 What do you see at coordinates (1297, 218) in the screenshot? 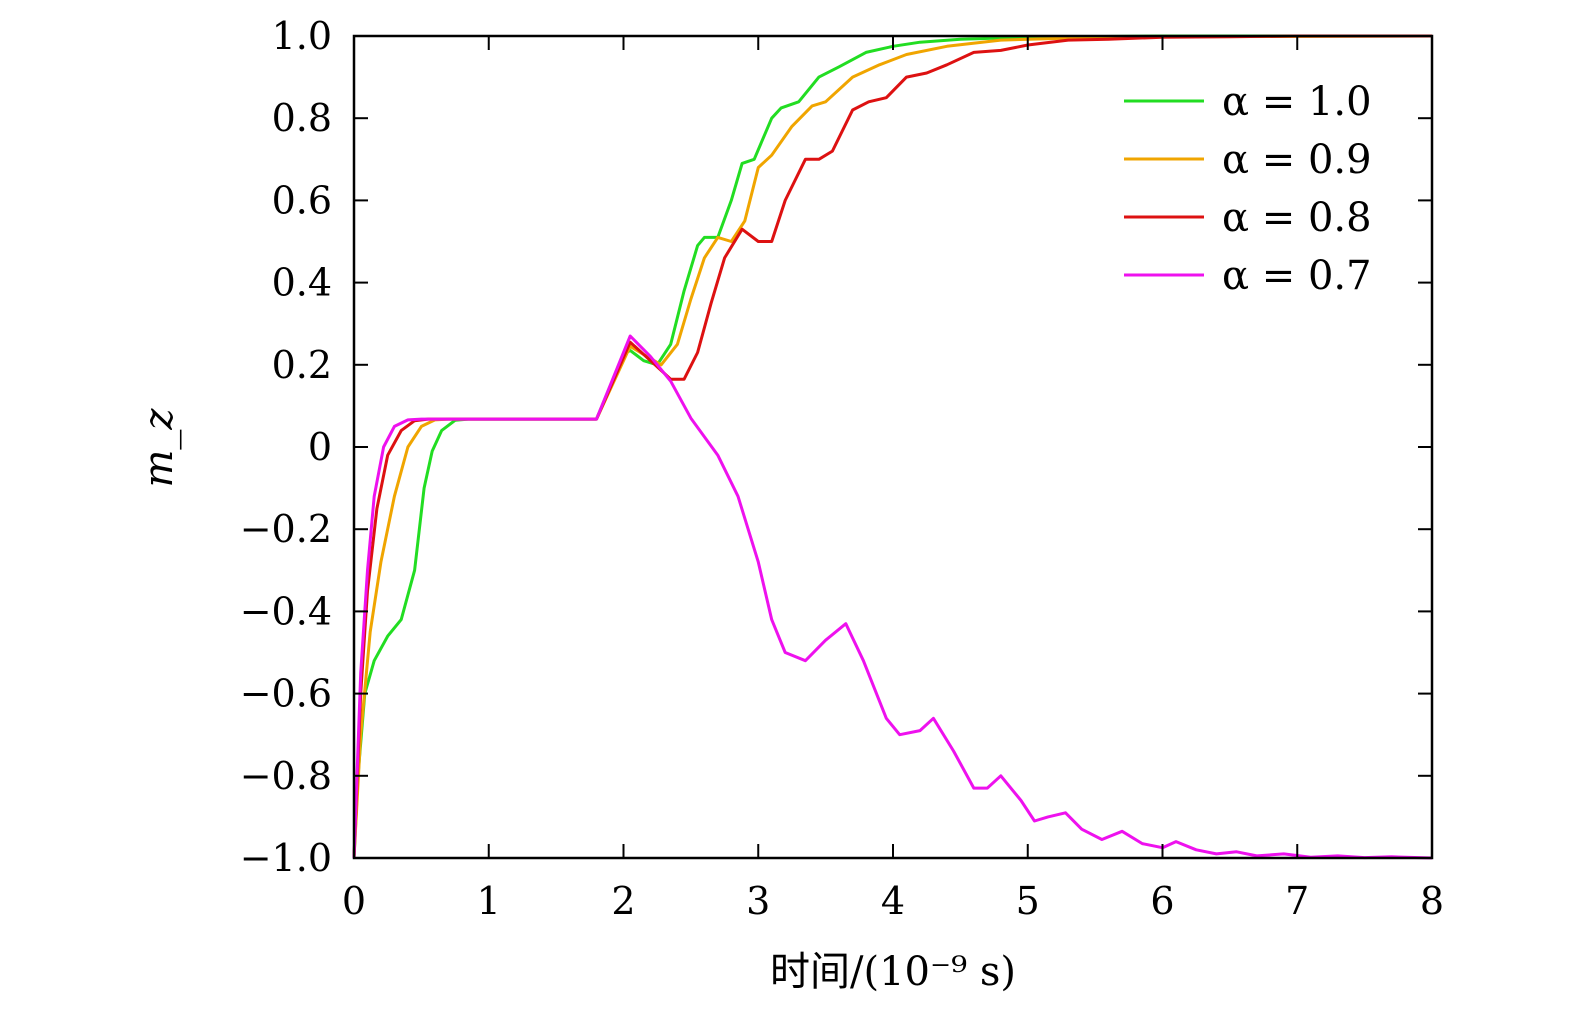
I see `legend-label-2: α = 0.8` at bounding box center [1297, 218].